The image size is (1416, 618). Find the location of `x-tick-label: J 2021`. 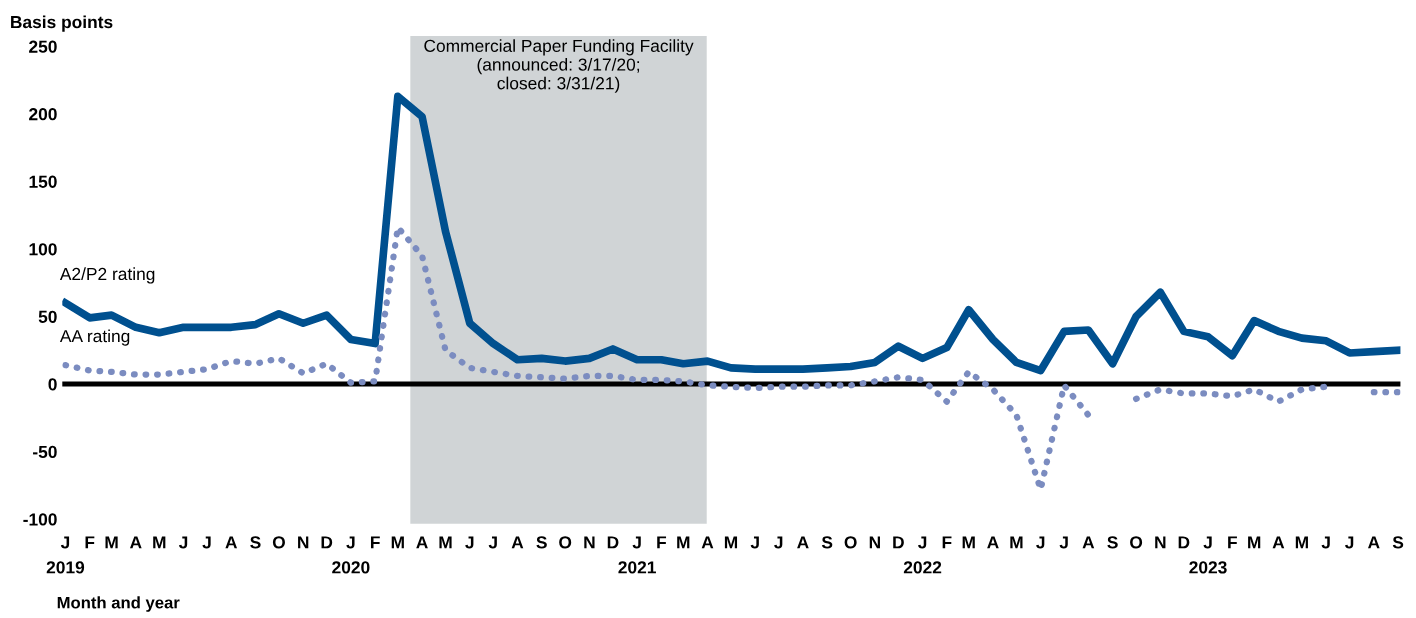

x-tick-label: J 2021 is located at coordinates (637, 555).